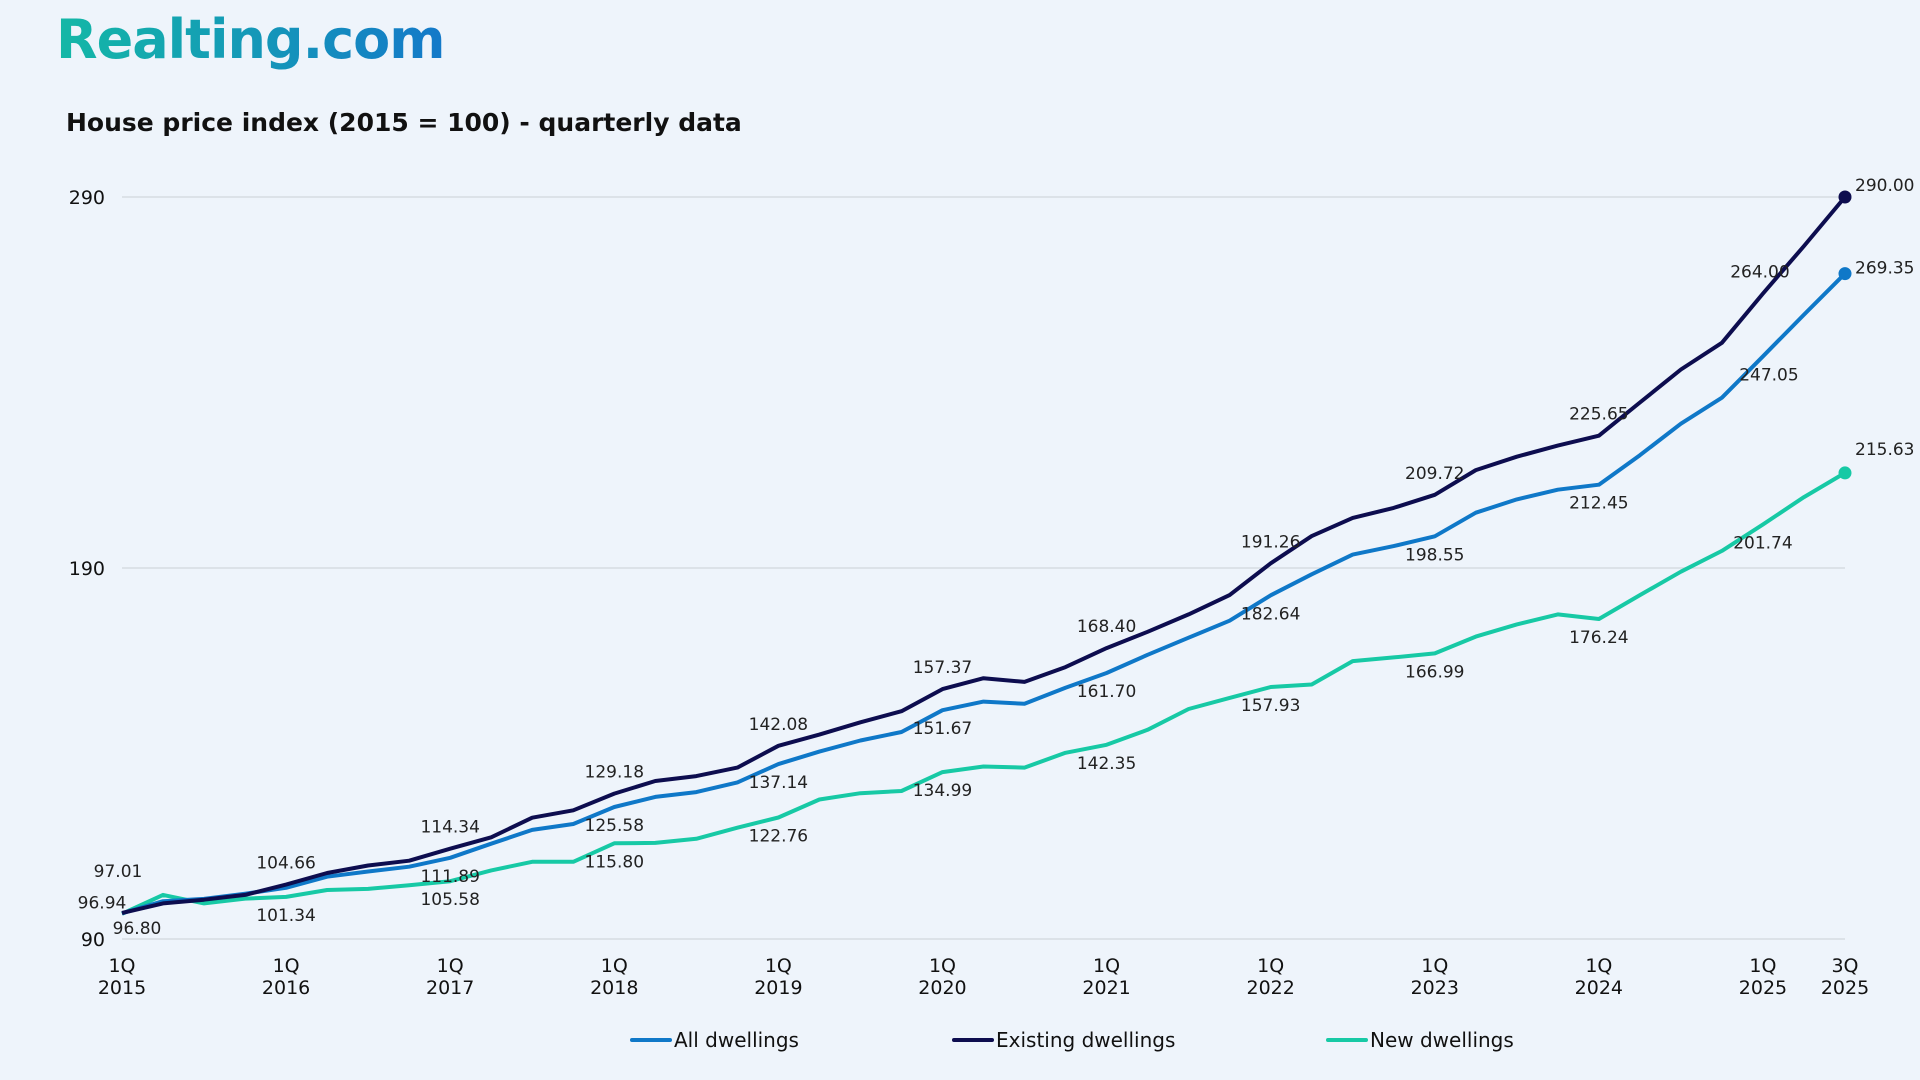 The width and height of the screenshot is (1920, 1080). Describe the element at coordinates (1598, 415) in the screenshot. I see `data-label: 225.65` at that location.